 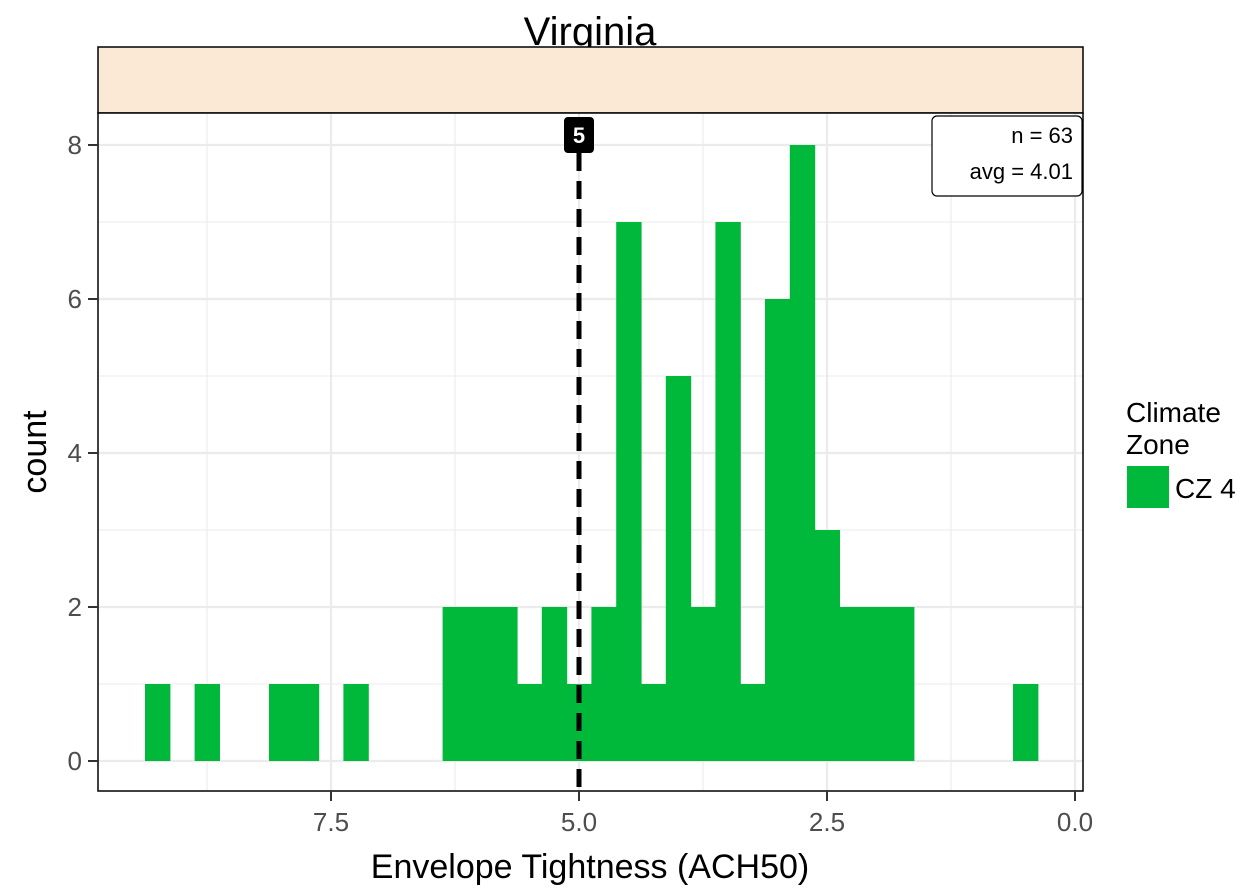 I want to click on stats-line: avg = 4.01, so click(x=1021, y=171).